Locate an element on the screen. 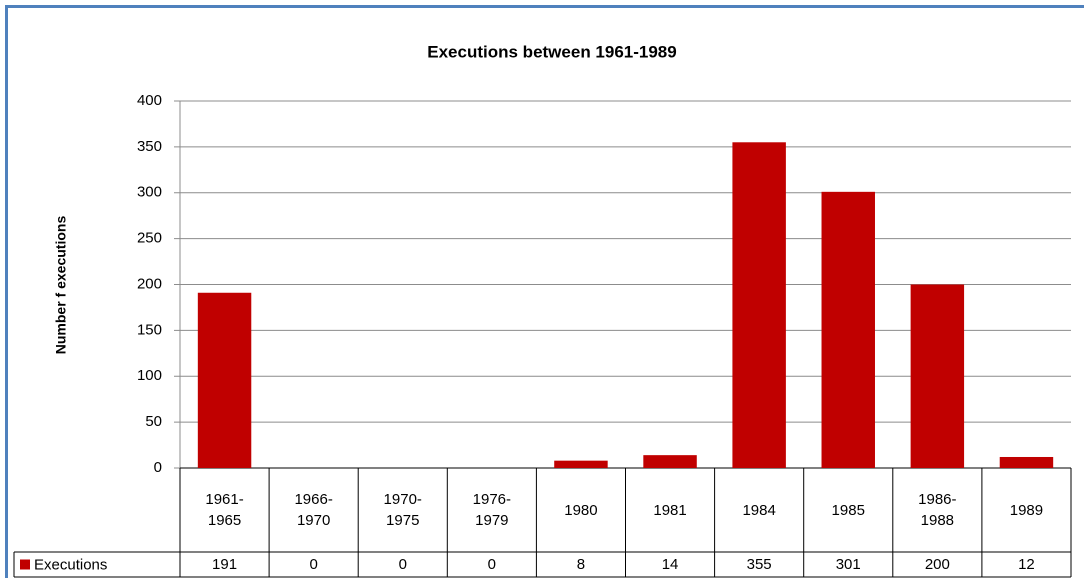 This screenshot has height=578, width=1084. x-tick-label-text: 1976-1979 is located at coordinates (492, 510).